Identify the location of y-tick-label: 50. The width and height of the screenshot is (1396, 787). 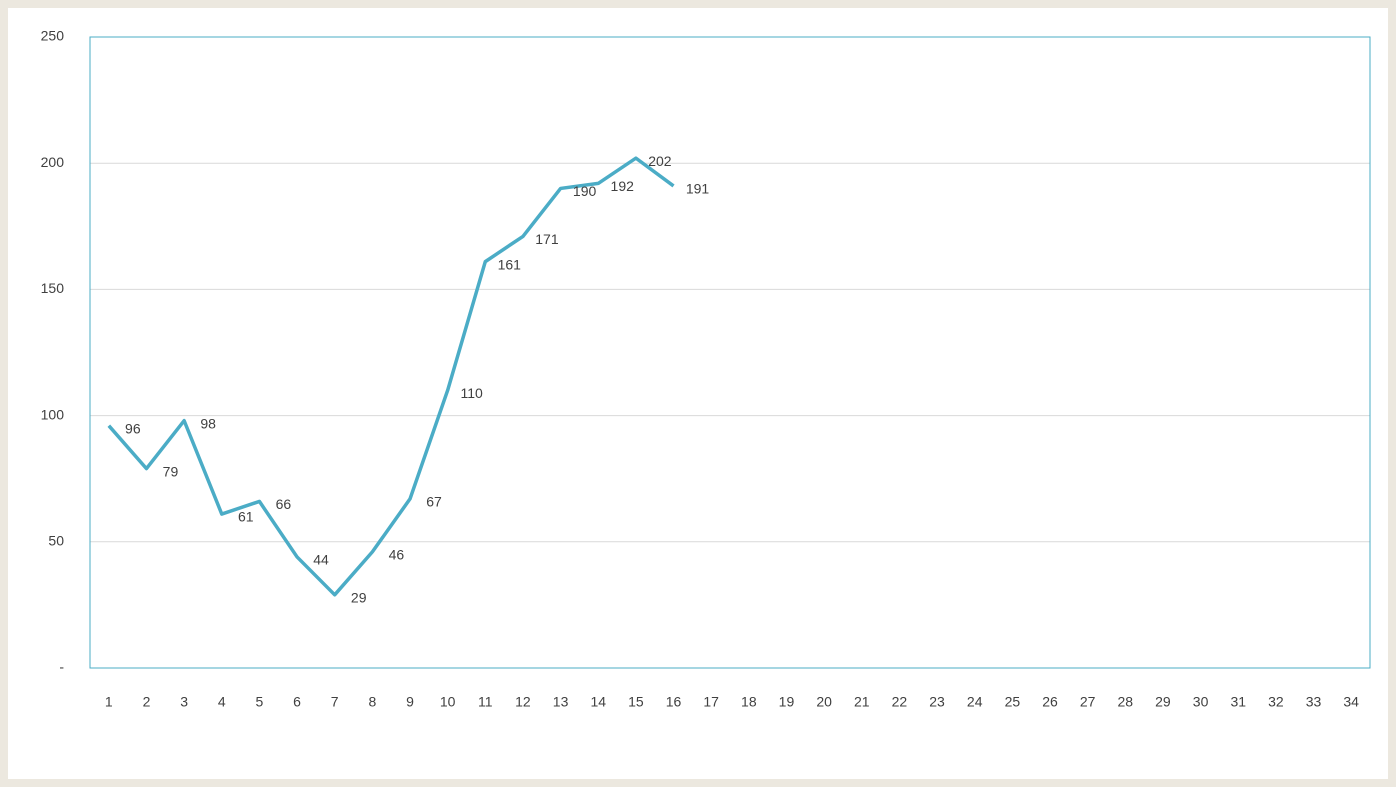
(56, 541).